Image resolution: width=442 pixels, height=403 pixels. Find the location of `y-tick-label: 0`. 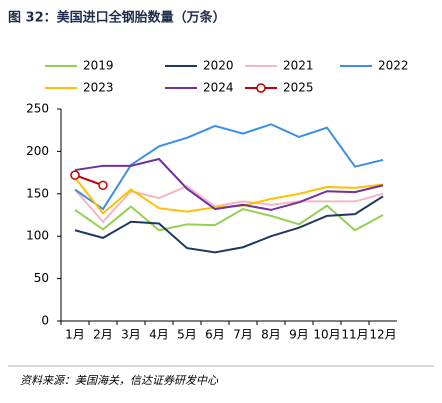

y-tick-label: 0 is located at coordinates (45, 321).